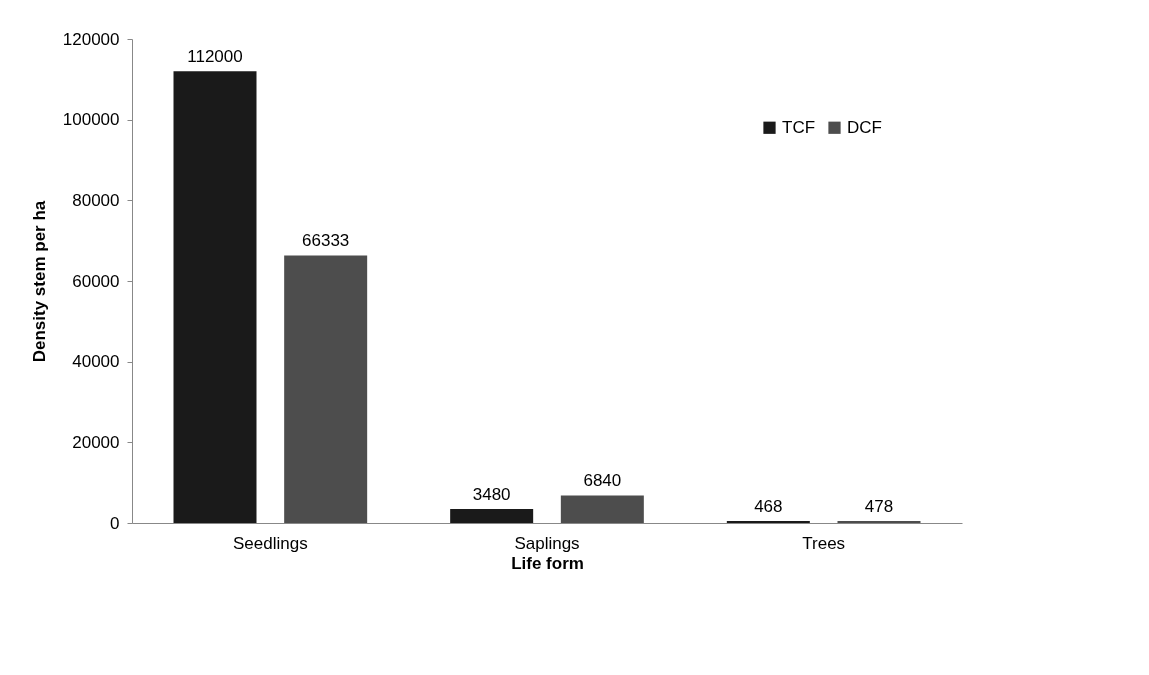 Image resolution: width=1149 pixels, height=675 pixels. I want to click on y-tick-label: 0, so click(115, 523).